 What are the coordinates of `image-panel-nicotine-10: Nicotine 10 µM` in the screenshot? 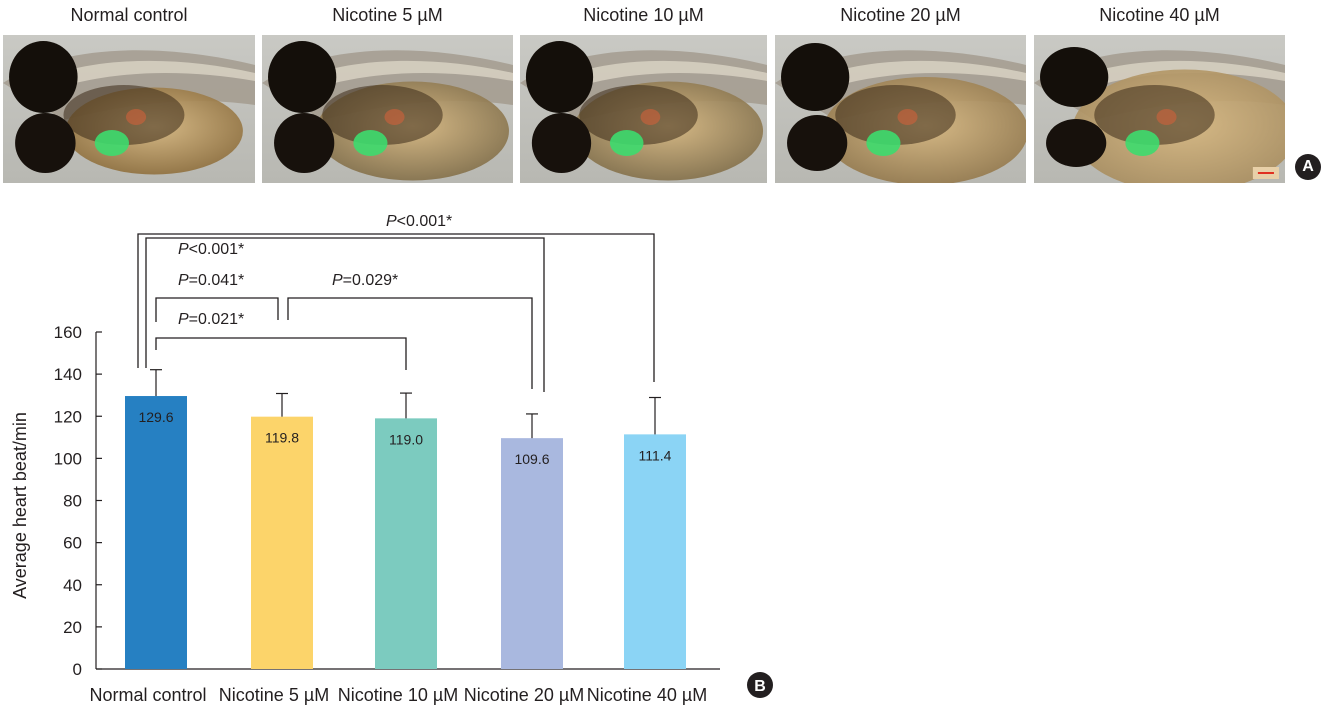 It's located at (643, 95).